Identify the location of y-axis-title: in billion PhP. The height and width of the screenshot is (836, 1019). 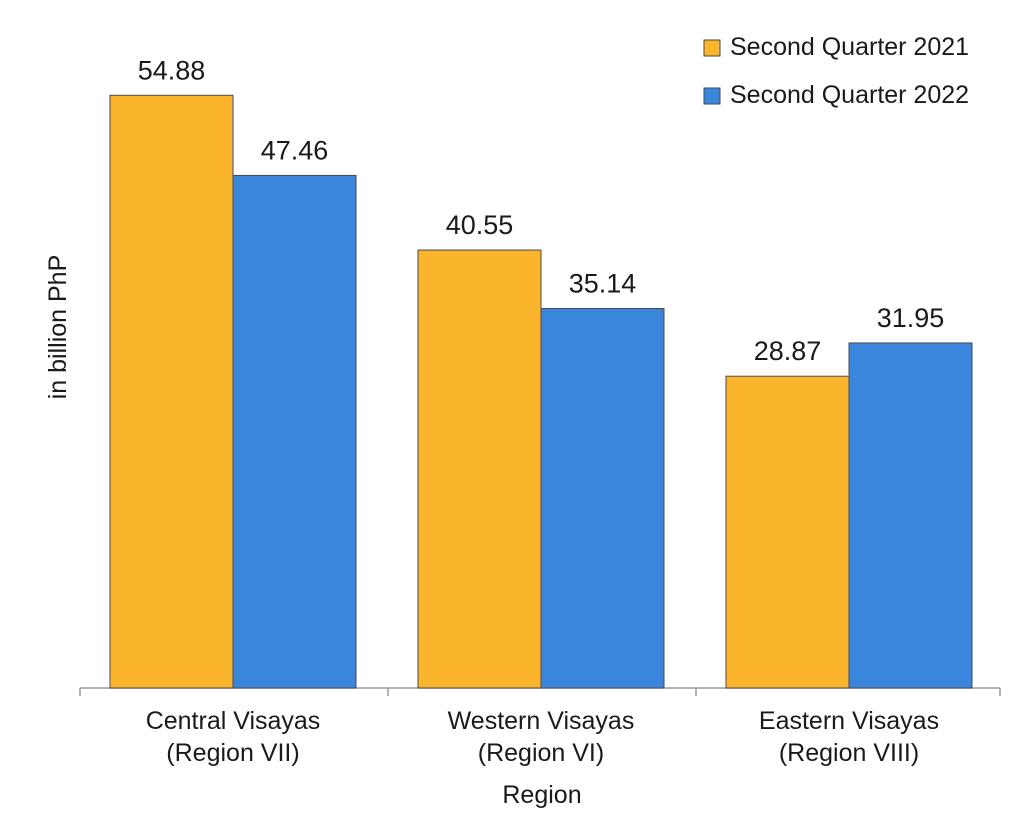
(58, 327).